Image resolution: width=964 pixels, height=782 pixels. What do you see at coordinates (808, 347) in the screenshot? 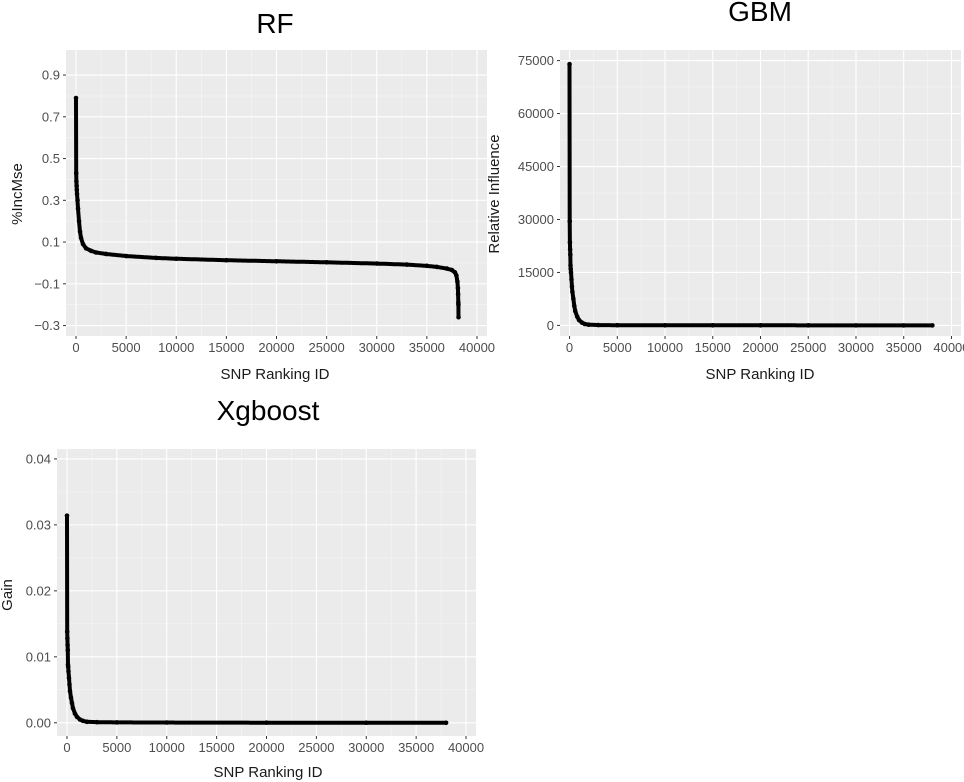
I see `gbm-x-tick-label: 25000` at bounding box center [808, 347].